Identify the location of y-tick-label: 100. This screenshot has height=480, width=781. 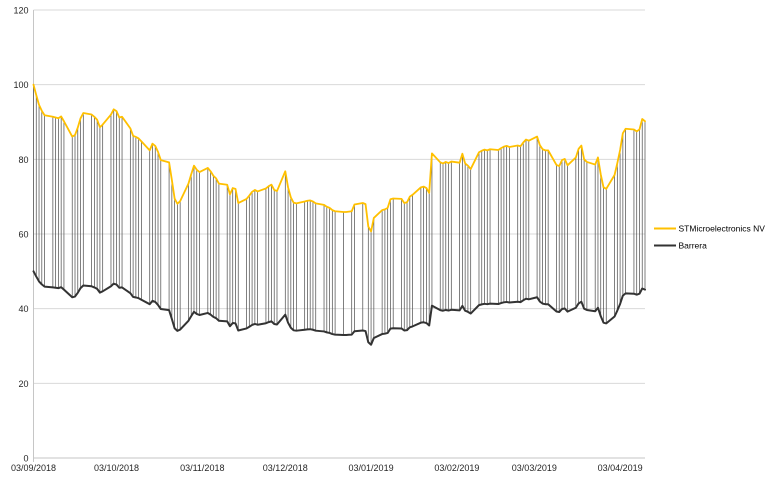
(20, 85).